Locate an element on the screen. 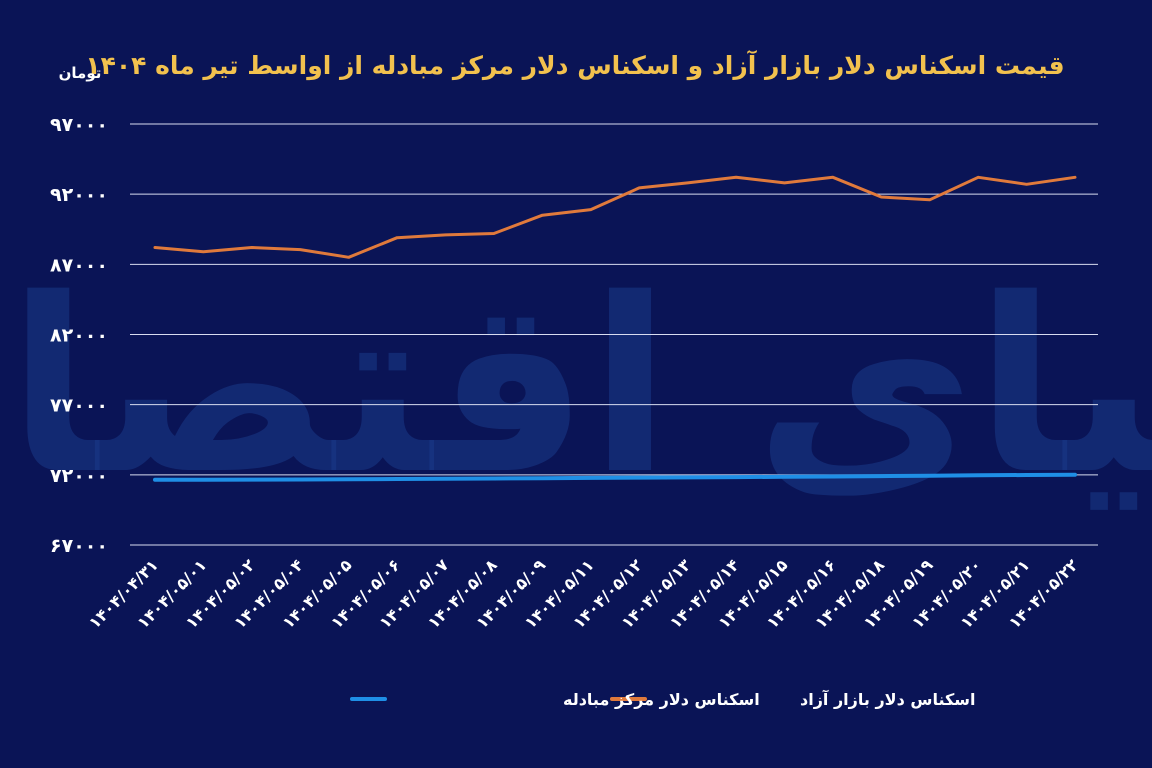 The height and width of the screenshot is (768, 1152). y-axis-unit-label: تومان is located at coordinates (80, 73).